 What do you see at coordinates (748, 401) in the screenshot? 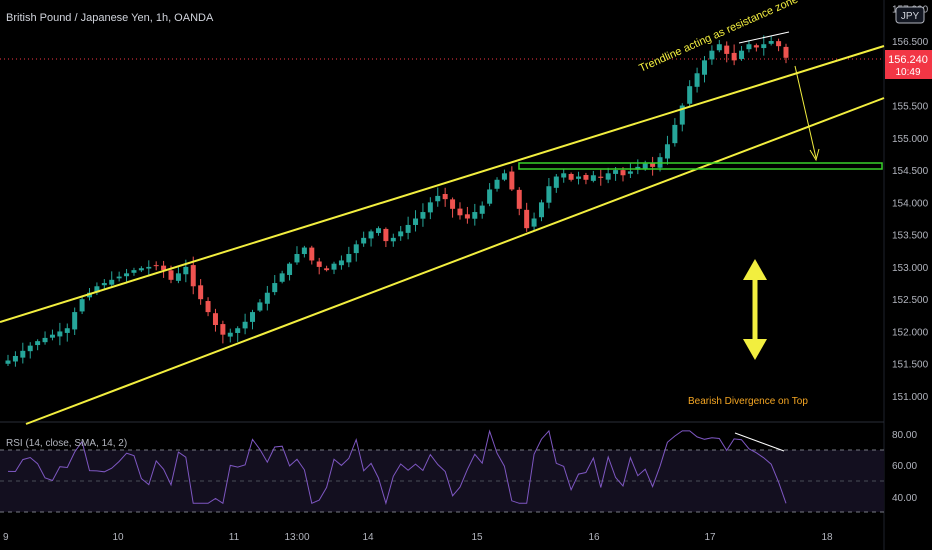
I see `divergence-annotation: Bearish Divergence on Top` at bounding box center [748, 401].